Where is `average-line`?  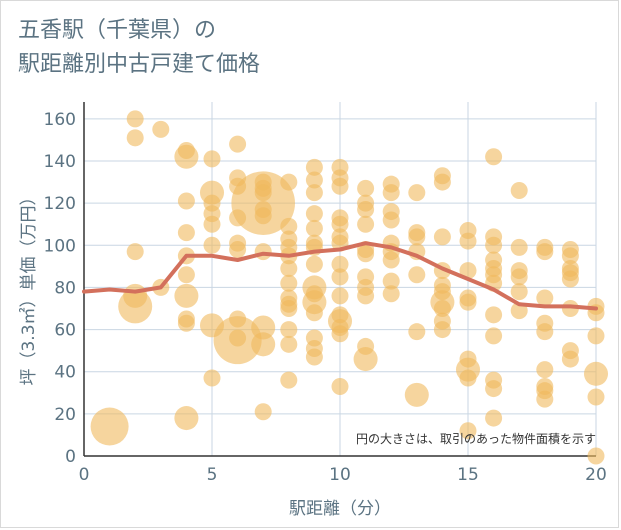
average-line is located at coordinates (340, 276).